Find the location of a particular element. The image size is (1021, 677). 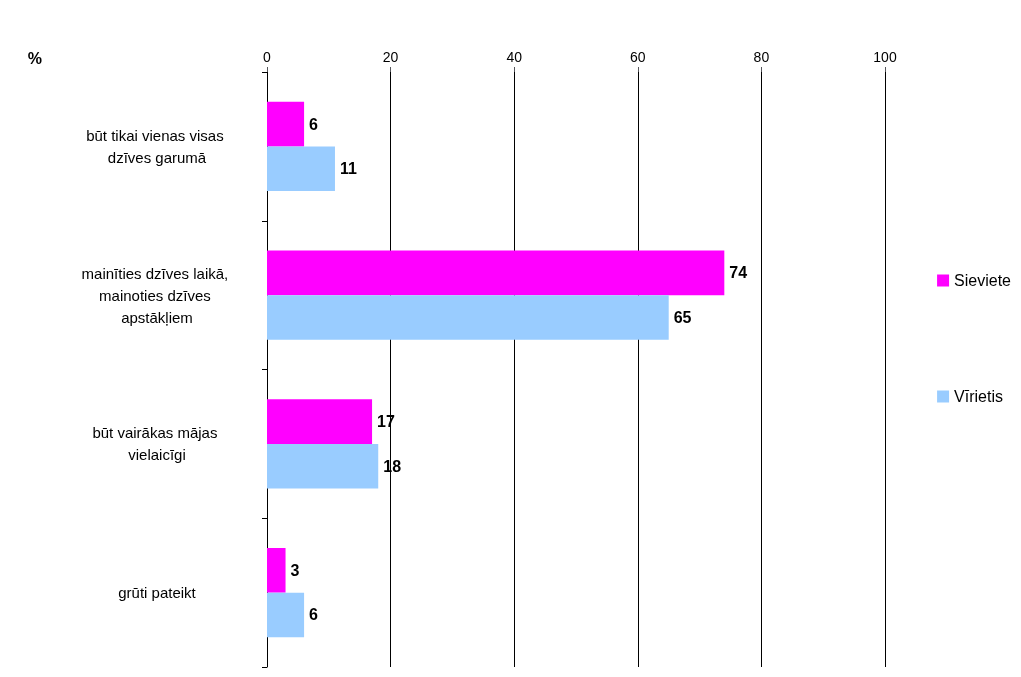

y-axis-title: % is located at coordinates (34, 58).